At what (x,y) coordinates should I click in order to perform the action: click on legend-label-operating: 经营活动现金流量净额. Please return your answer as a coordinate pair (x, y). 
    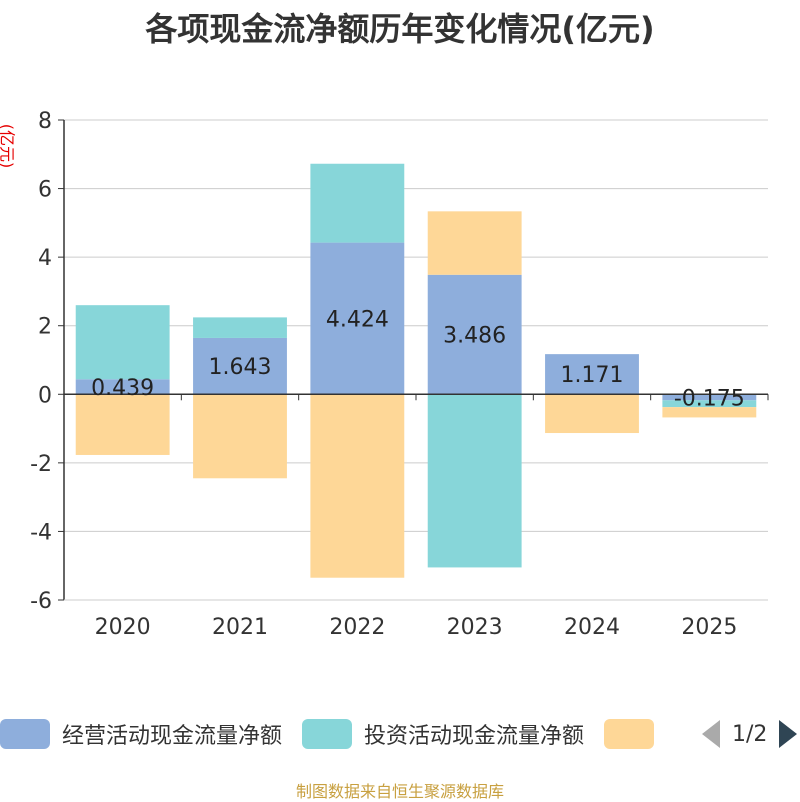
    Looking at the image, I should click on (172, 736).